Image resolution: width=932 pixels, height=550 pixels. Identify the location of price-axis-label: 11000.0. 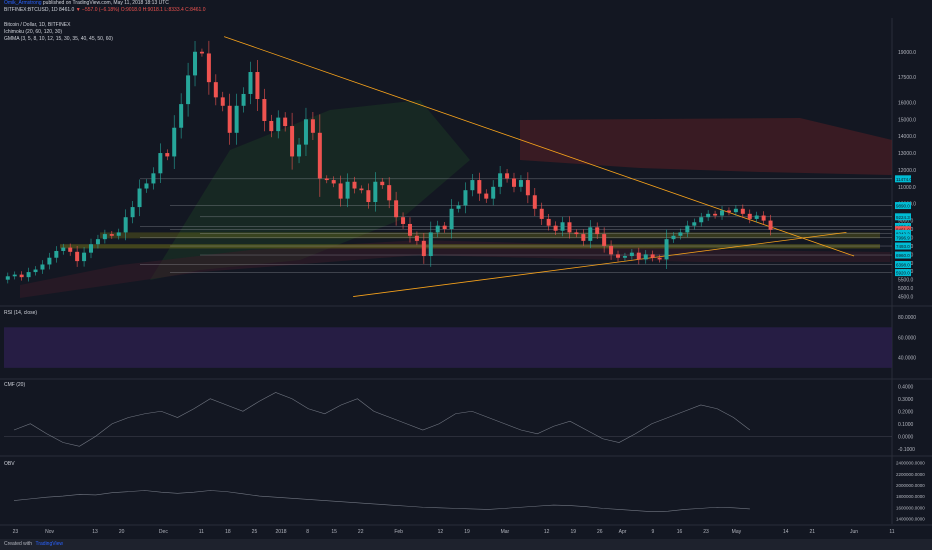
(907, 188).